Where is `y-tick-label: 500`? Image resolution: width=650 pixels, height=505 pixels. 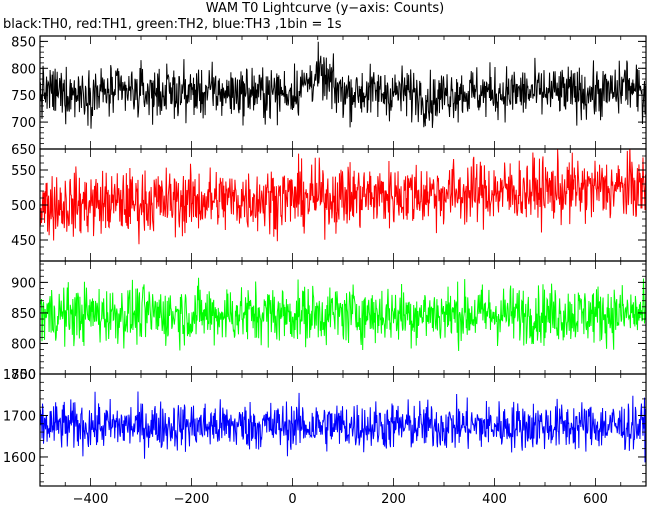
y-tick-label: 500 is located at coordinates (23, 206).